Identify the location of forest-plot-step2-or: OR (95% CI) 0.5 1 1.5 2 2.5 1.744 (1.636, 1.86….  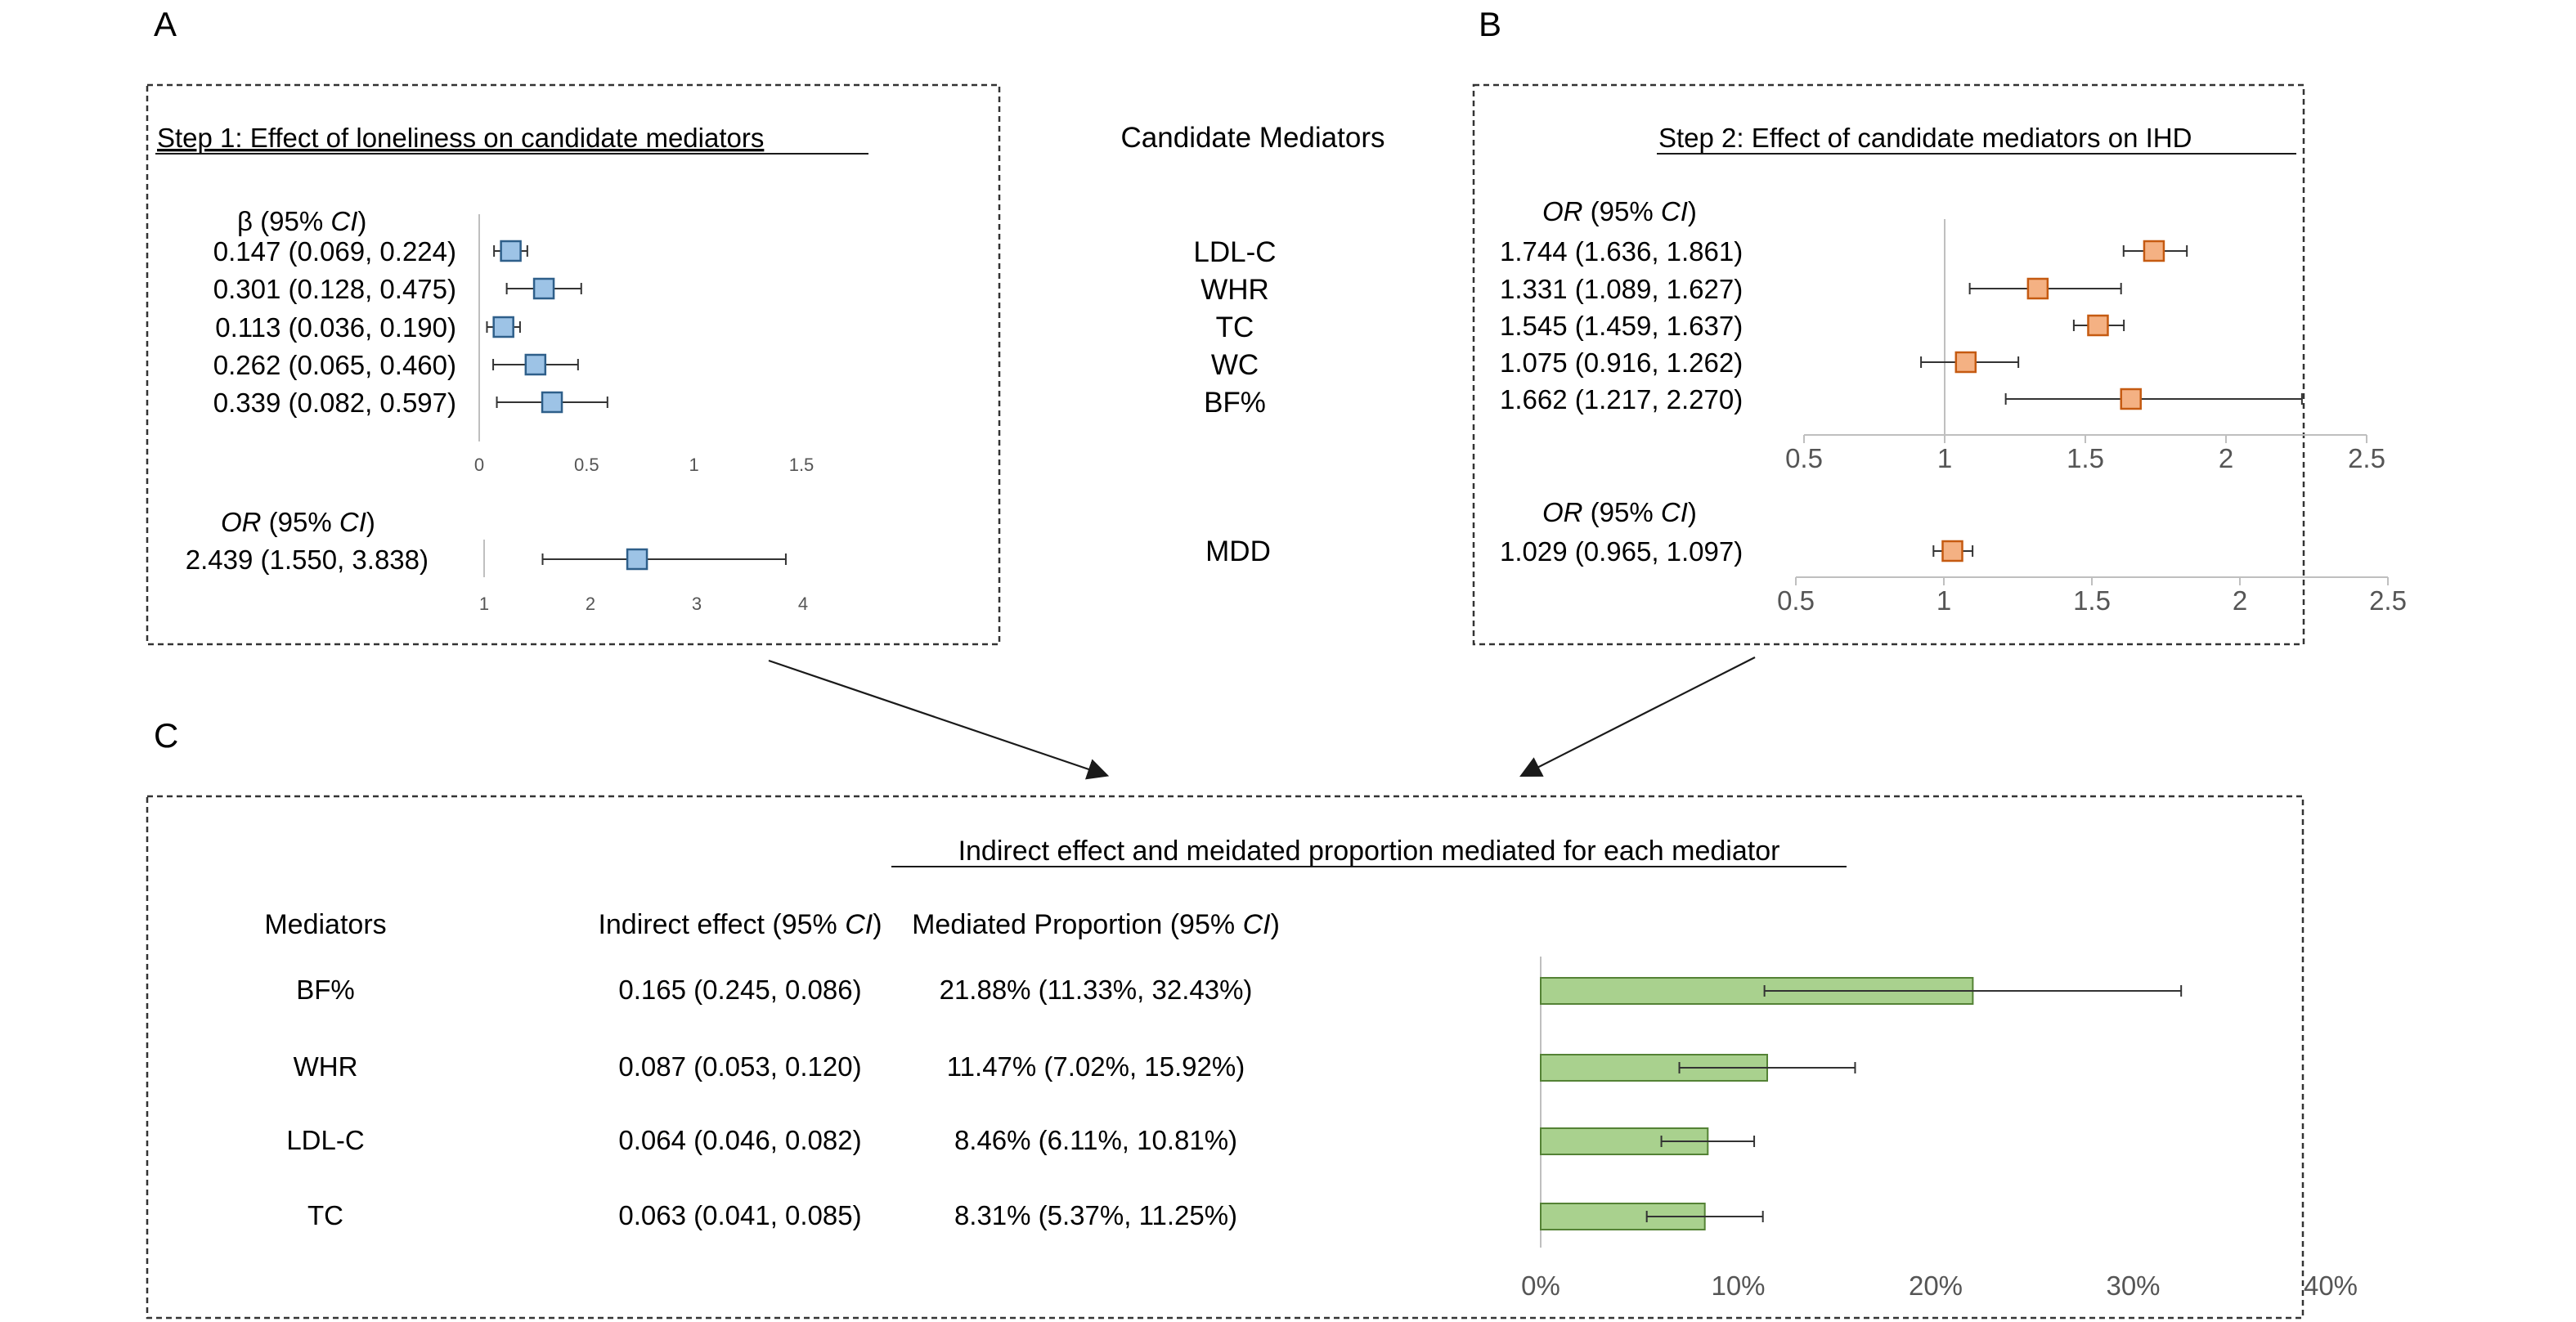
(1943, 334).